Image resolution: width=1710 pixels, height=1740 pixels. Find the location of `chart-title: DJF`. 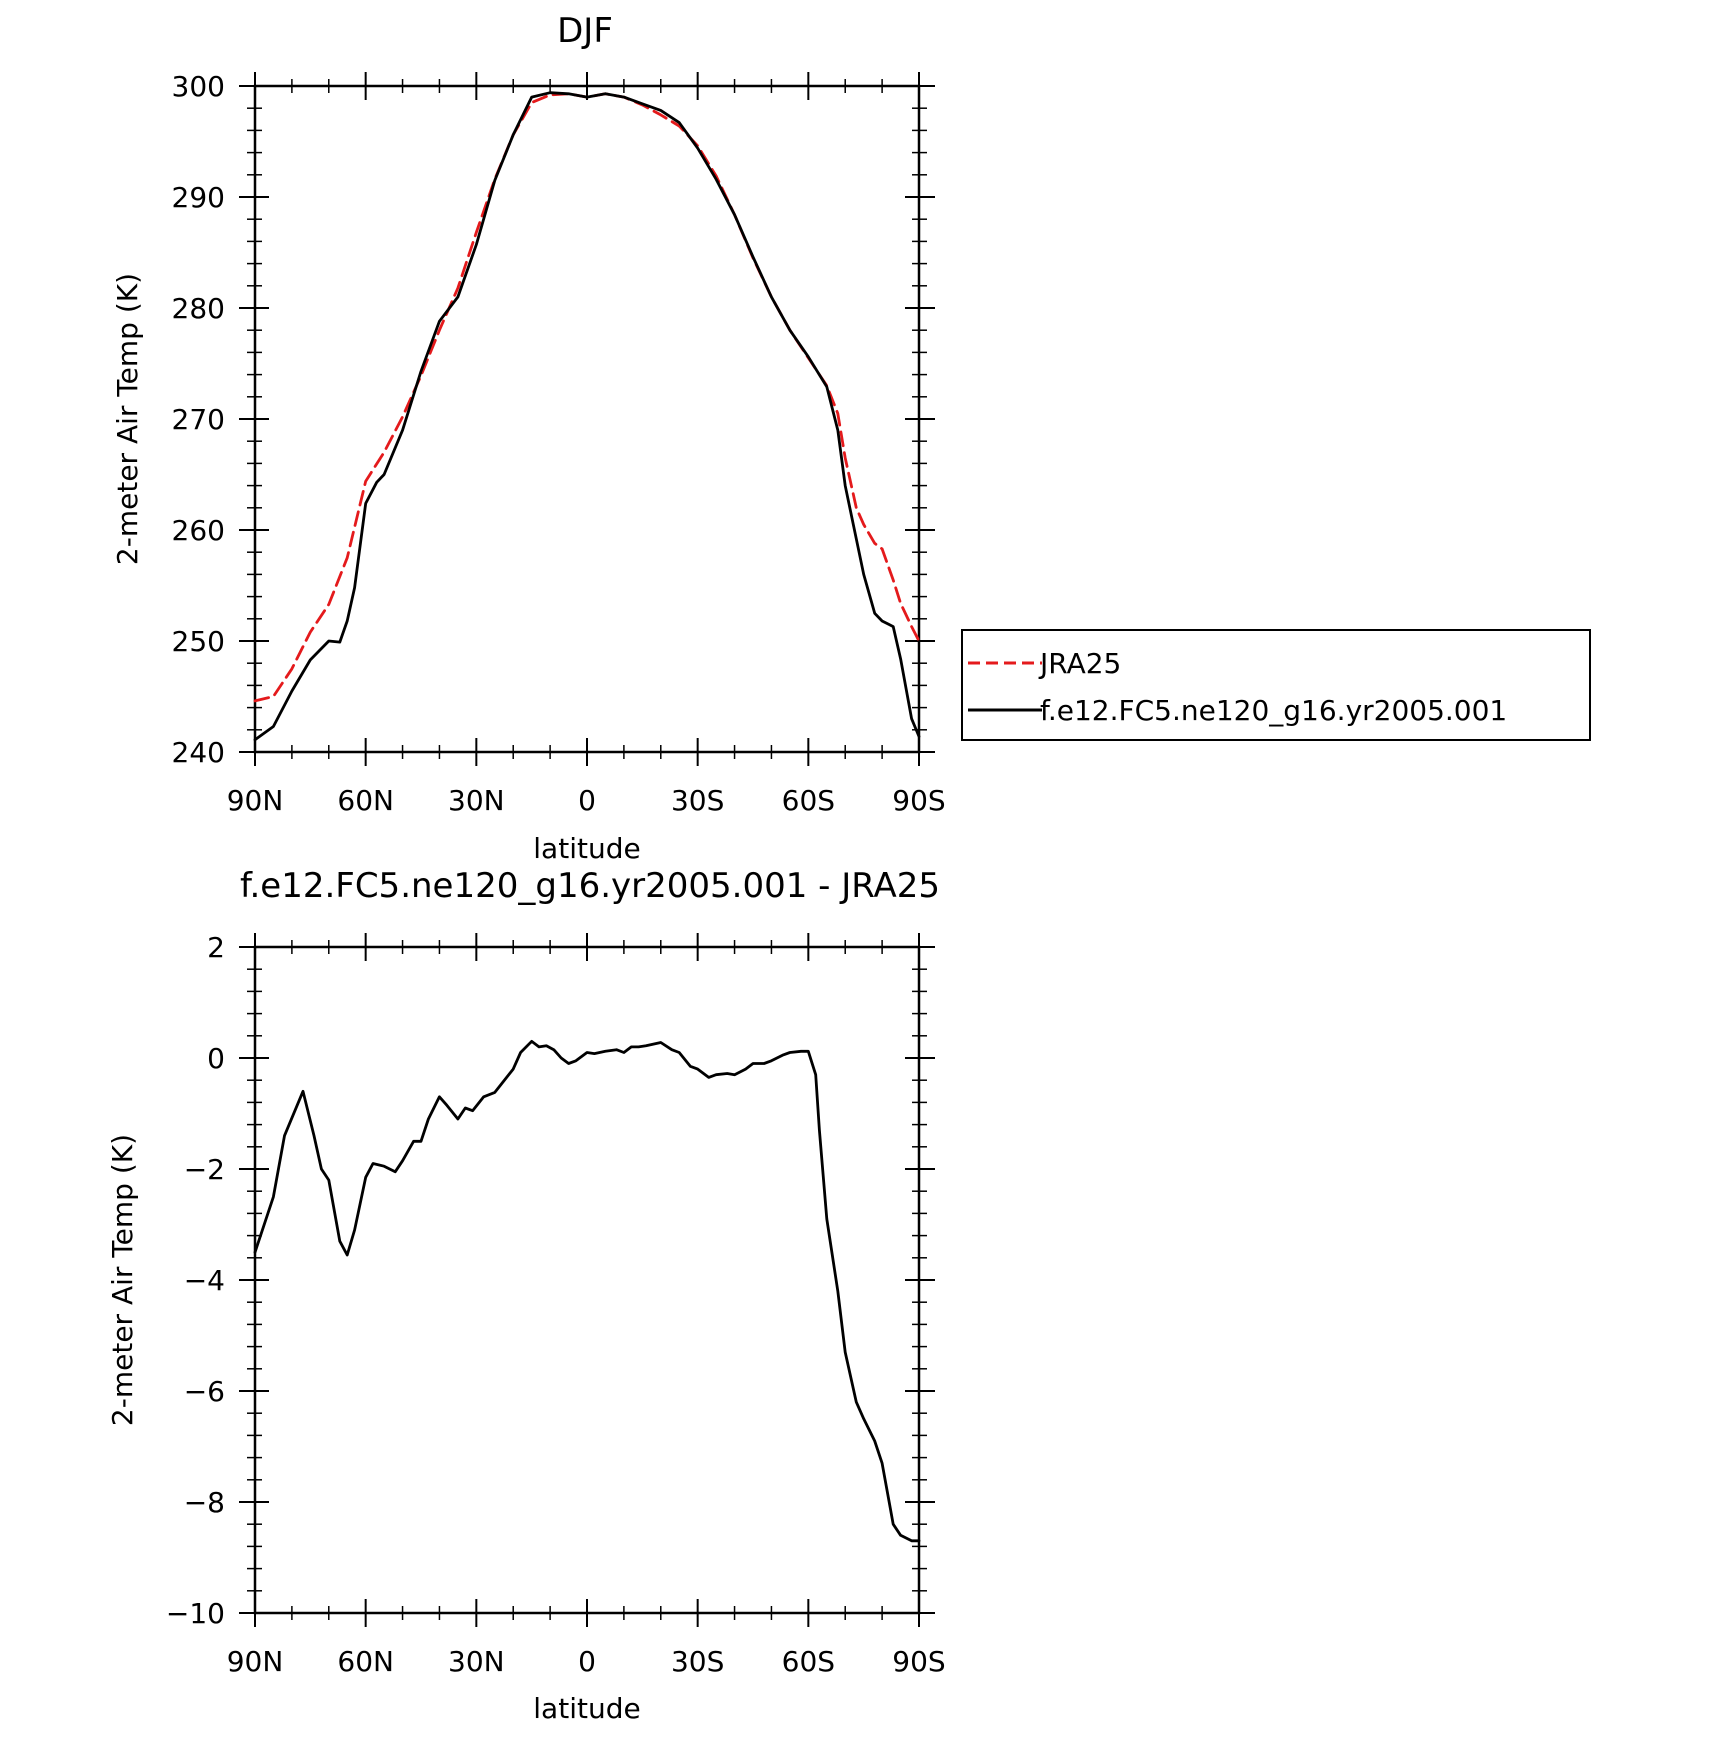

chart-title: DJF is located at coordinates (585, 31).